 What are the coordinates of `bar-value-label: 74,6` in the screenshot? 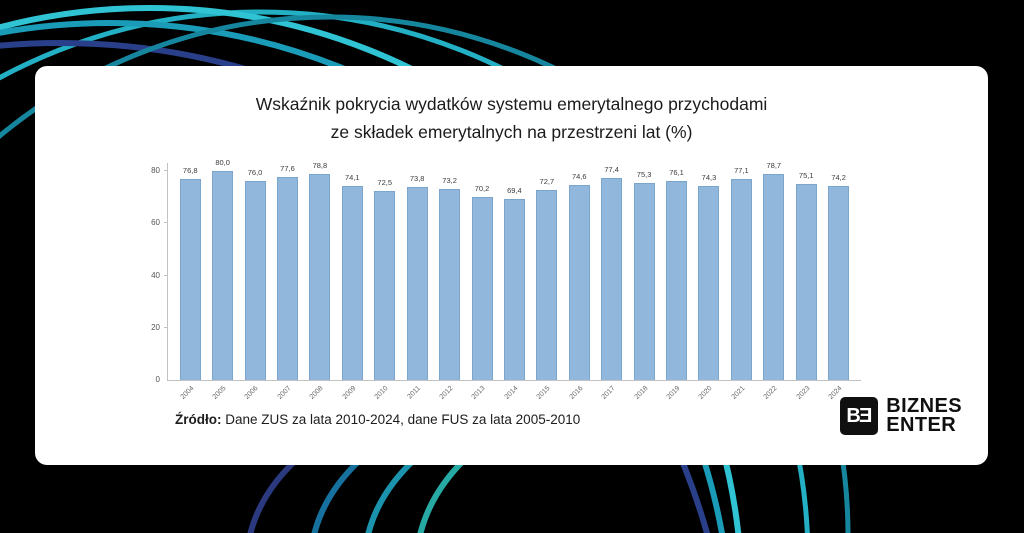 It's located at (579, 177).